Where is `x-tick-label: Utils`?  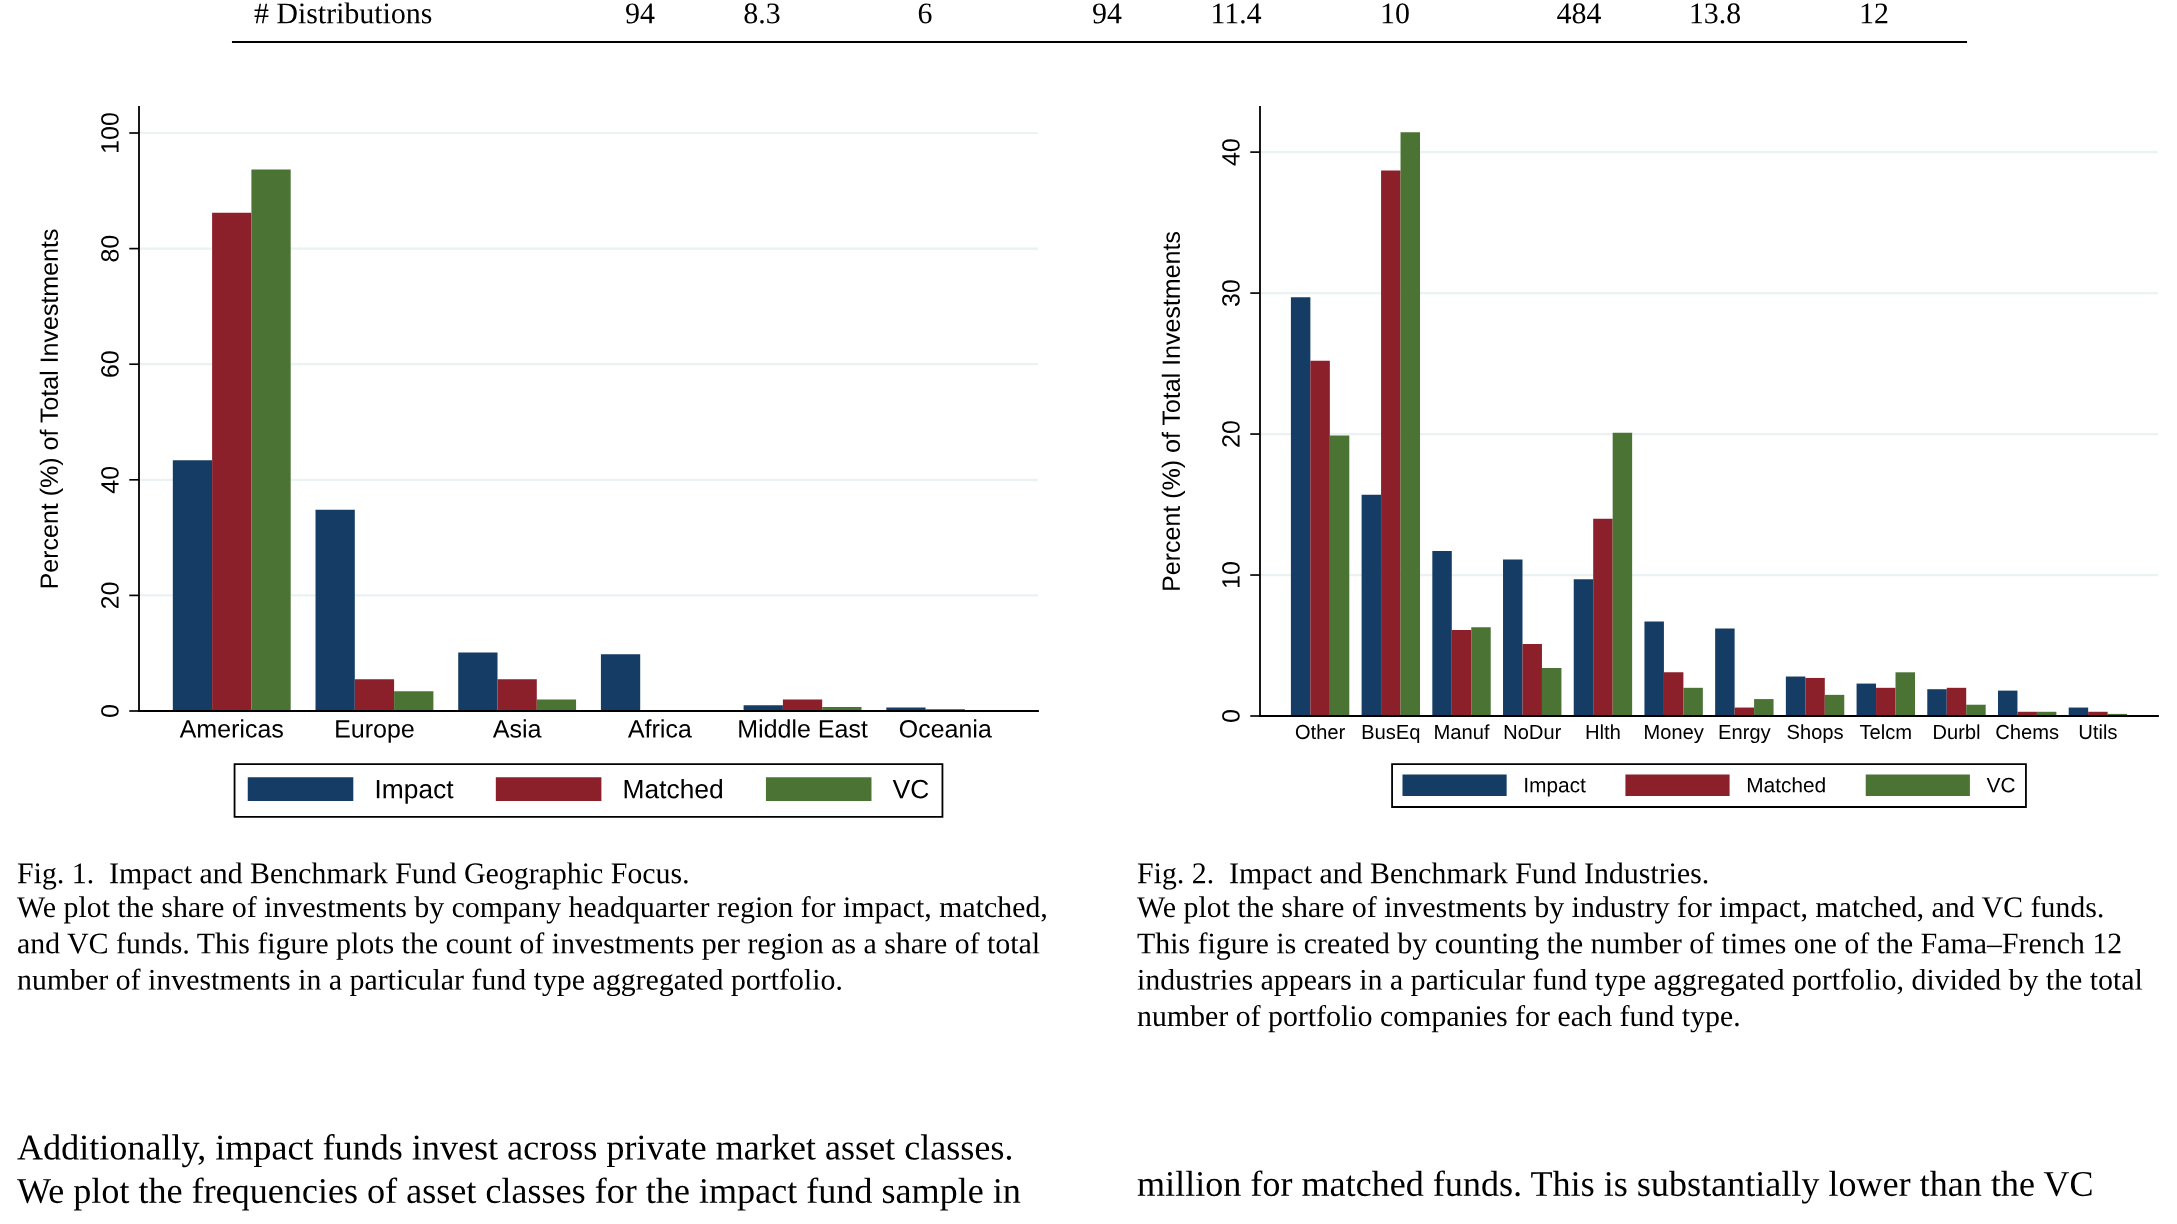
x-tick-label: Utils is located at coordinates (2098, 732).